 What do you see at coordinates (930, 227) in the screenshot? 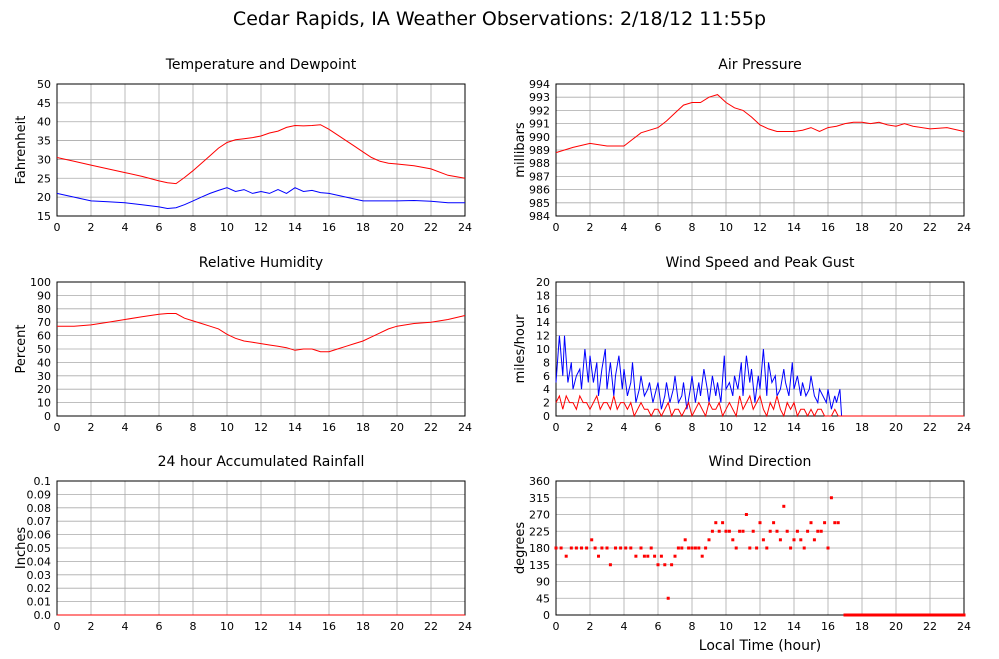
I see `pressure-xtick-label: 22` at bounding box center [930, 227].